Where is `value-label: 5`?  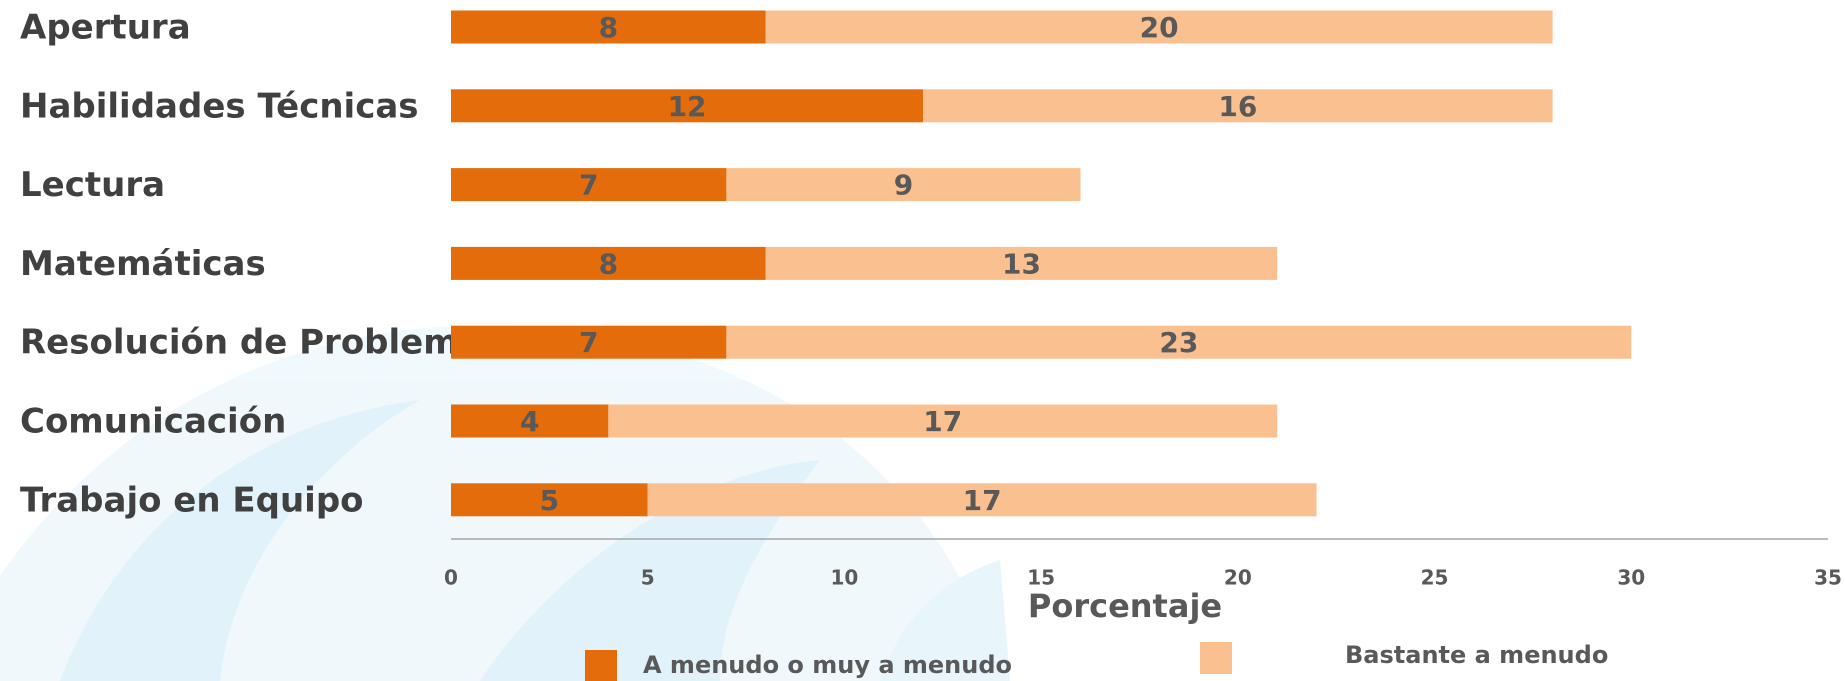
value-label: 5 is located at coordinates (549, 500).